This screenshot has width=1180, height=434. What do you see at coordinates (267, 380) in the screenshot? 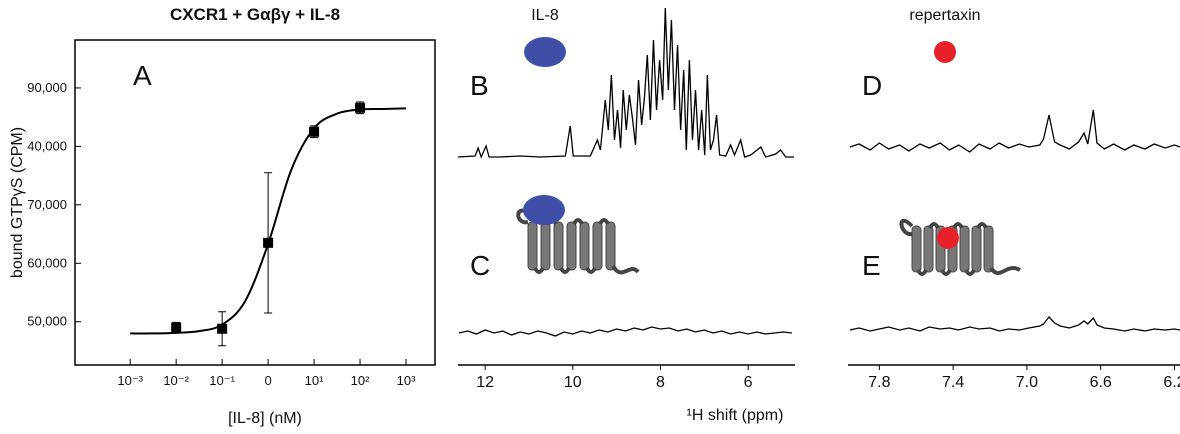
I see `x-tick-label: 0` at bounding box center [267, 380].